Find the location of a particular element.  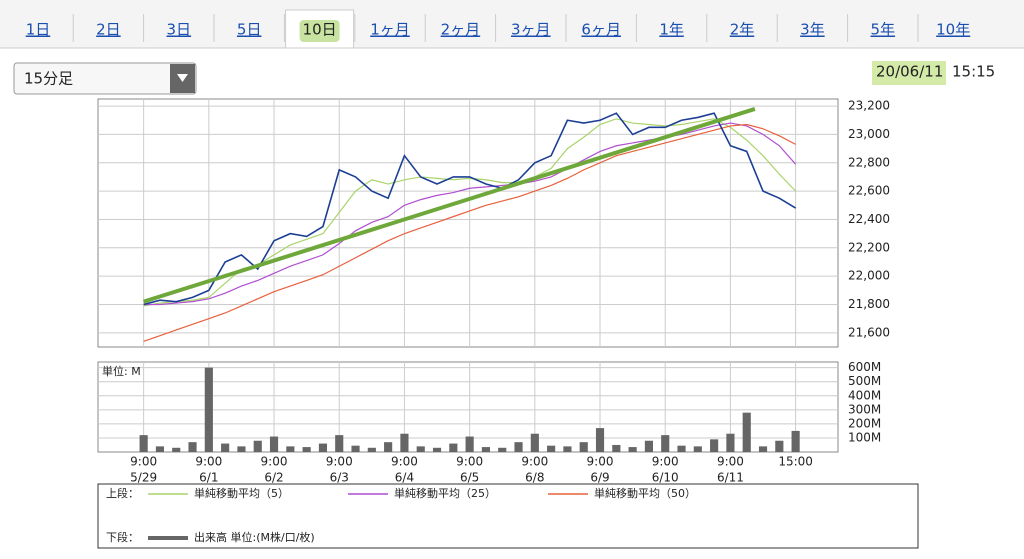

y-tick-label: 22,600 is located at coordinates (869, 191).